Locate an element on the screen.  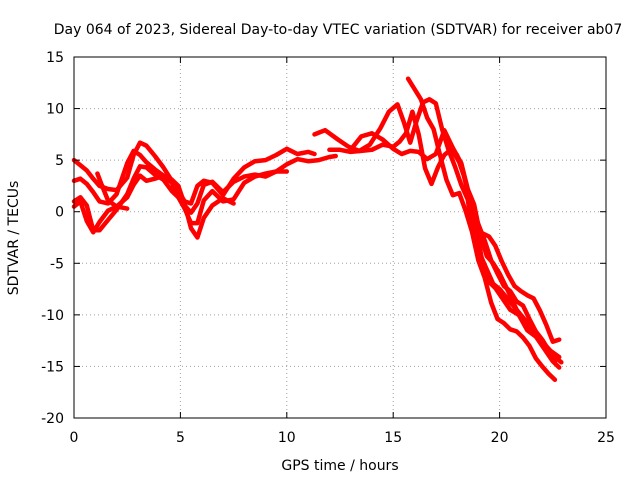
series-line-trace-k is located at coordinates (517, 287).